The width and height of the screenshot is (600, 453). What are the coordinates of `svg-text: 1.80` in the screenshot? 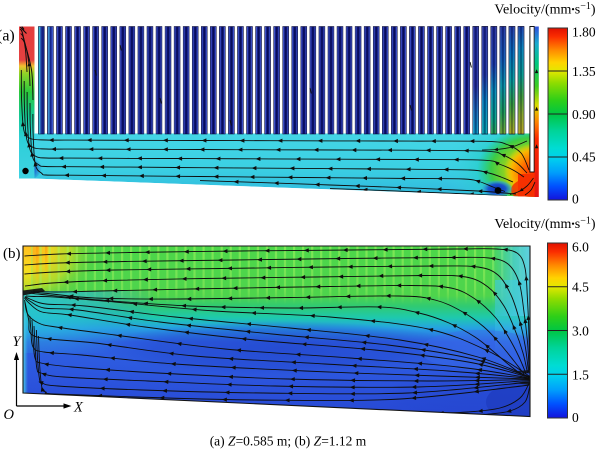 It's located at (584, 32).